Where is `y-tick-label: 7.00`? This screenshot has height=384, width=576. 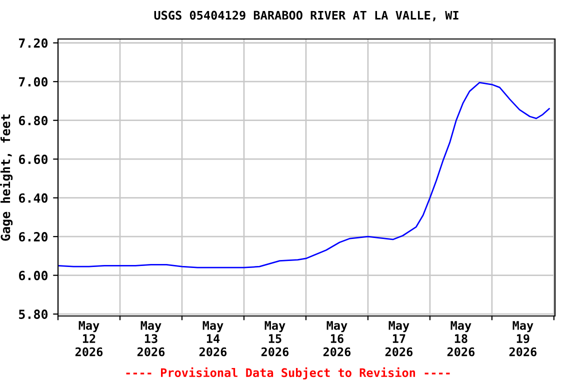 y-tick-label: 7.00 is located at coordinates (33, 82).